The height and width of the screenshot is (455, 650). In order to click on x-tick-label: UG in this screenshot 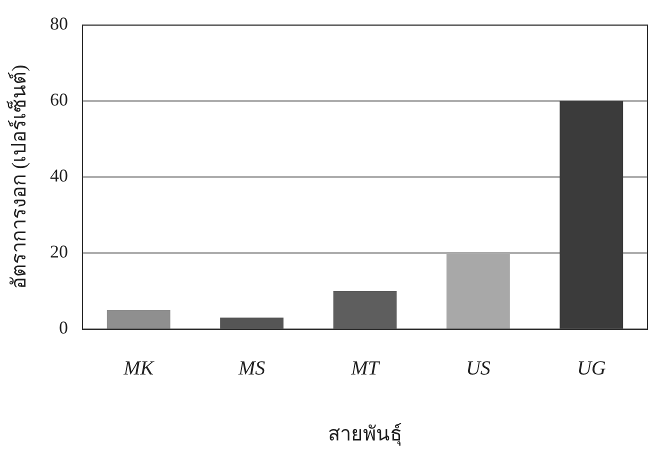, I will do `click(591, 368)`.